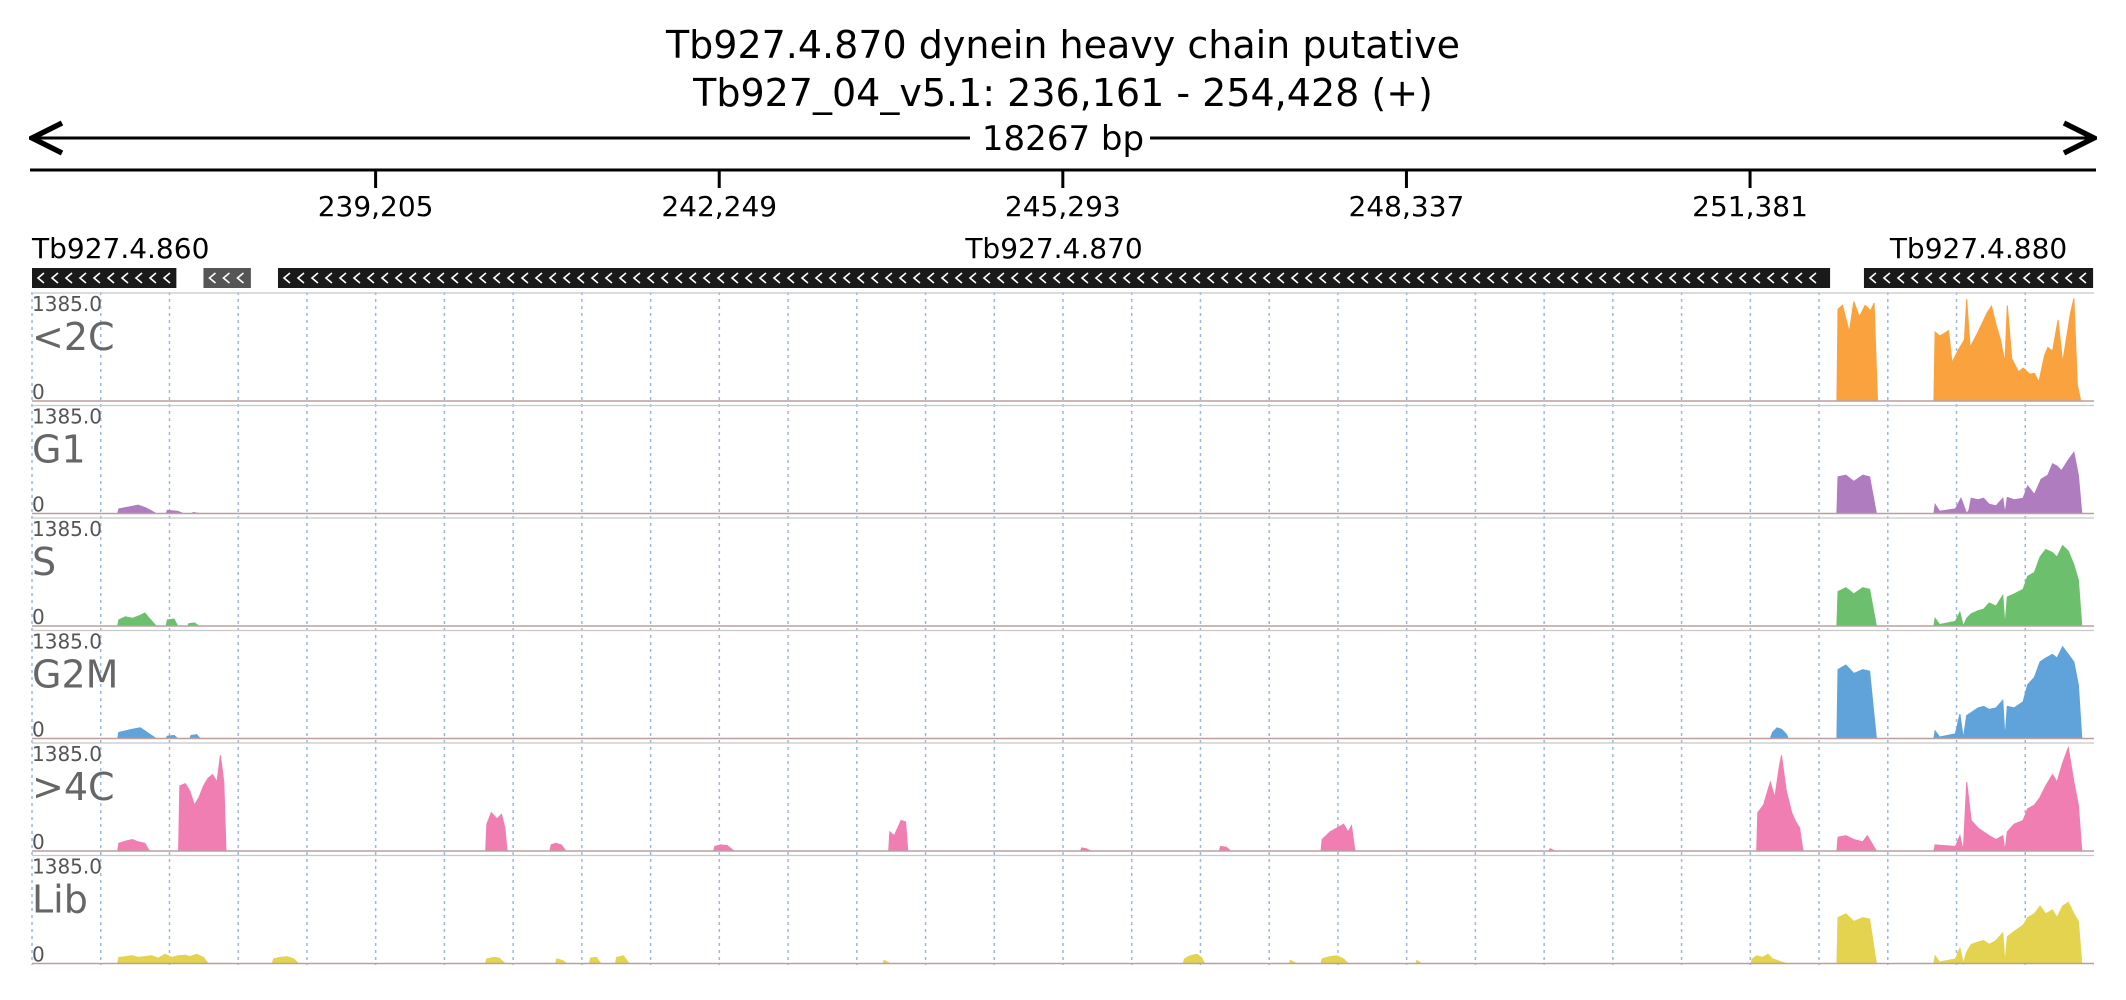 The width and height of the screenshot is (2126, 1000). Describe the element at coordinates (1053, 248) in the screenshot. I see `gene-label: Tb927.4.870` at that location.